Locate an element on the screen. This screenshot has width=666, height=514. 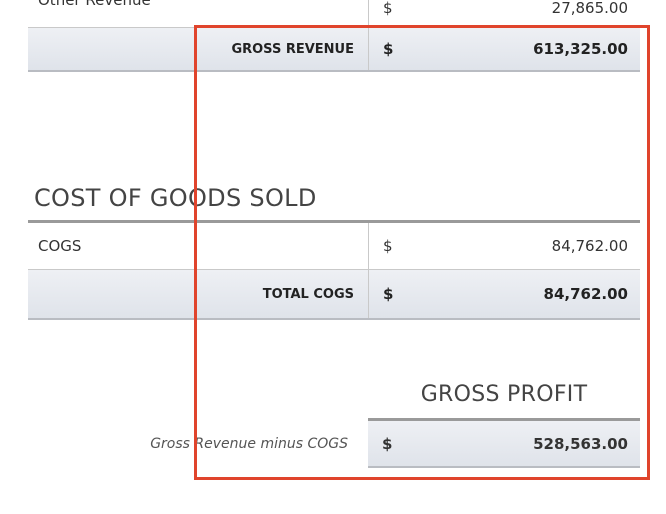
row-label: Other Revenue is located at coordinates (94, 4).